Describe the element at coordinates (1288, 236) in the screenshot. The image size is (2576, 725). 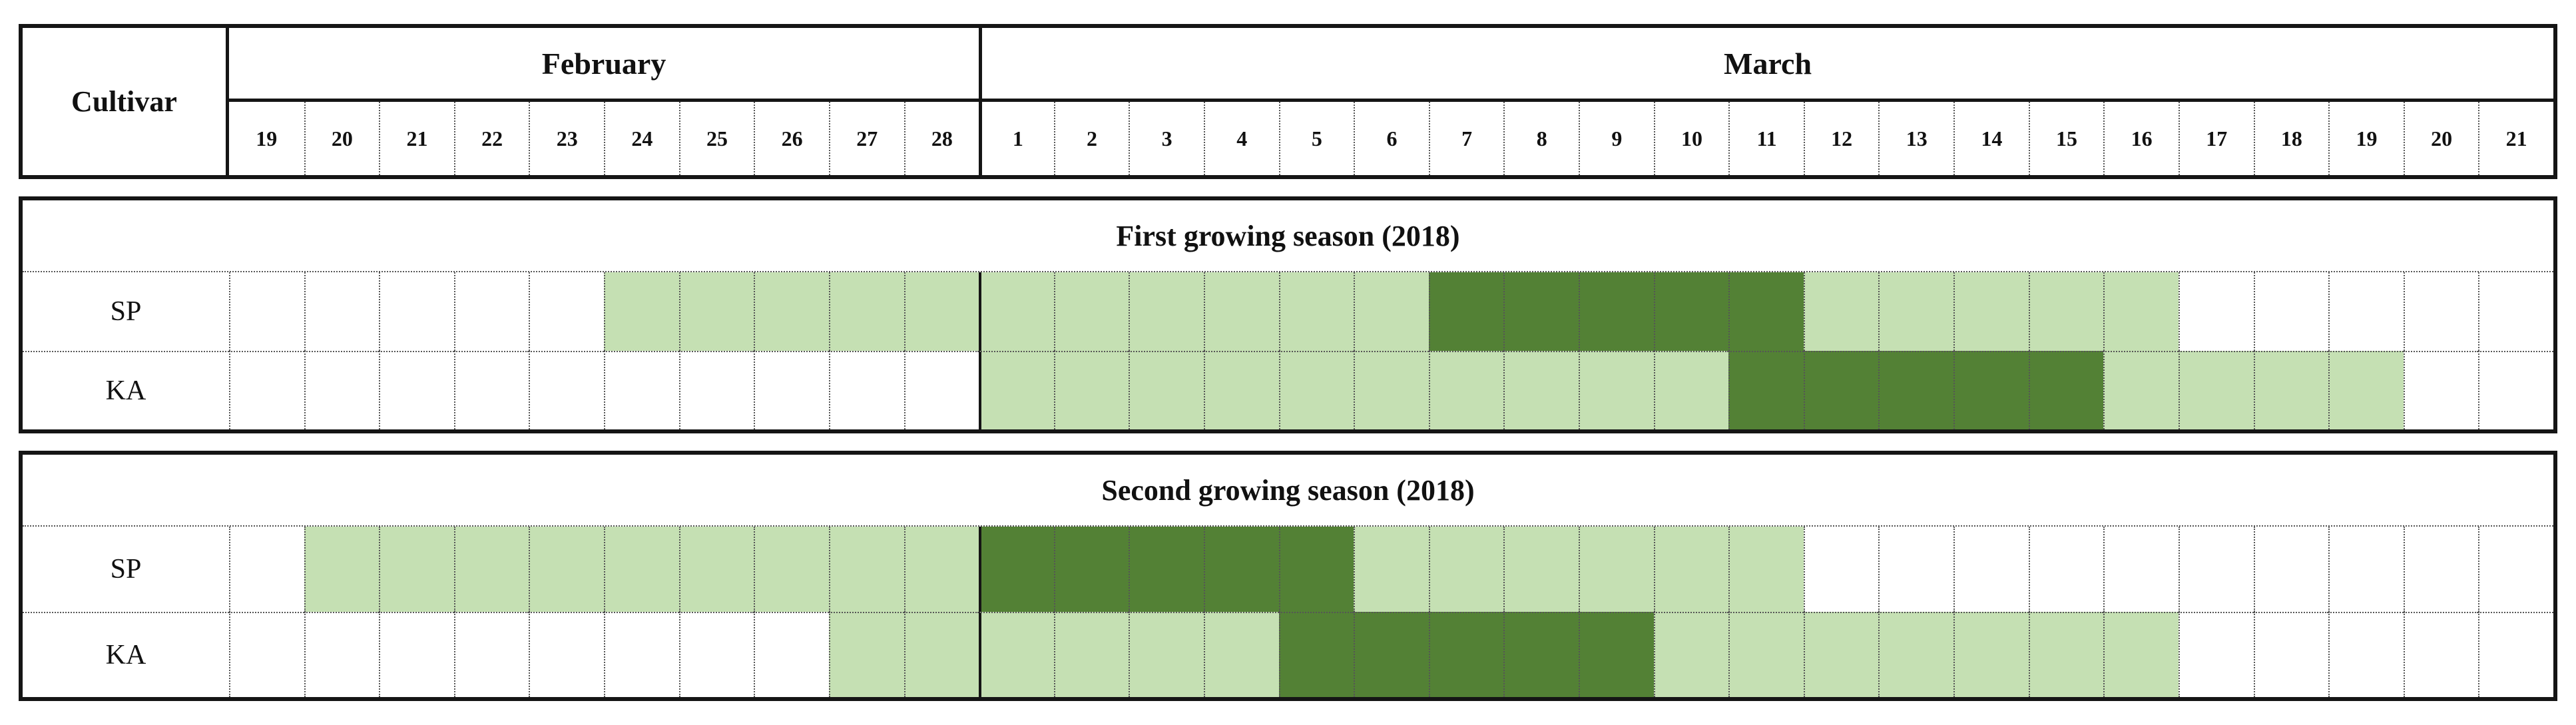
I see `season-title: First growing season (2018)` at that location.